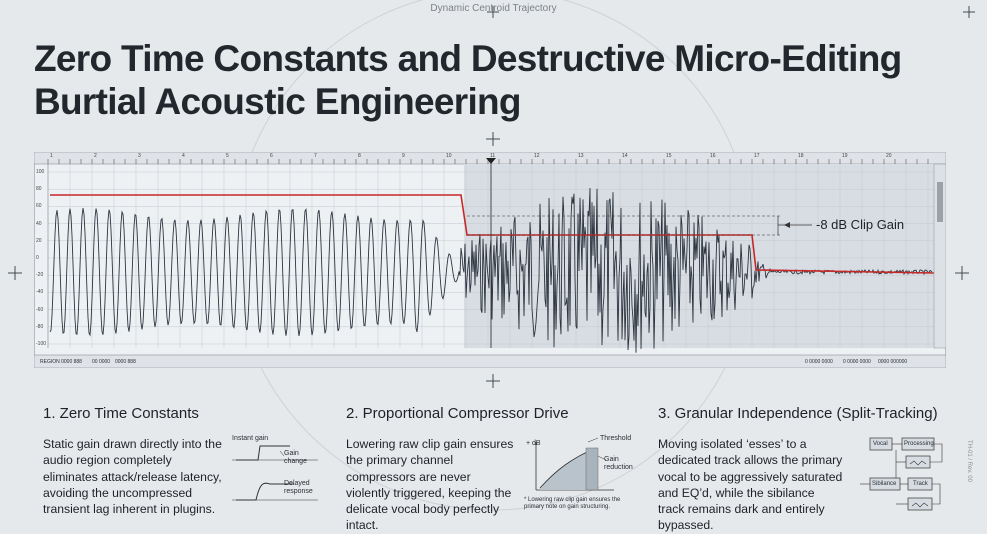  I want to click on y-tick-label: -40, so click(40, 292).